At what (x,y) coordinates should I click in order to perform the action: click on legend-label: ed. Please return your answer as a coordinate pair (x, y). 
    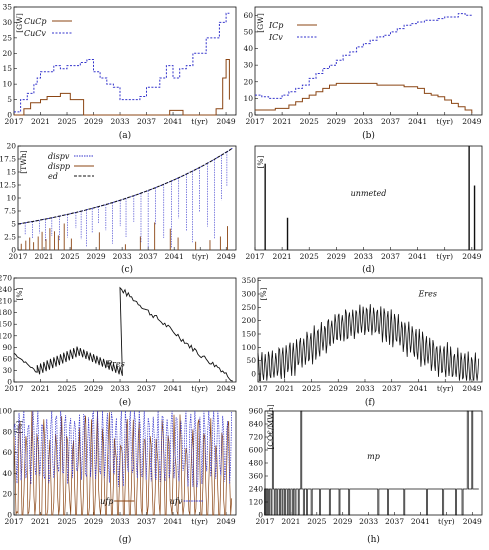
    Looking at the image, I should click on (53, 176).